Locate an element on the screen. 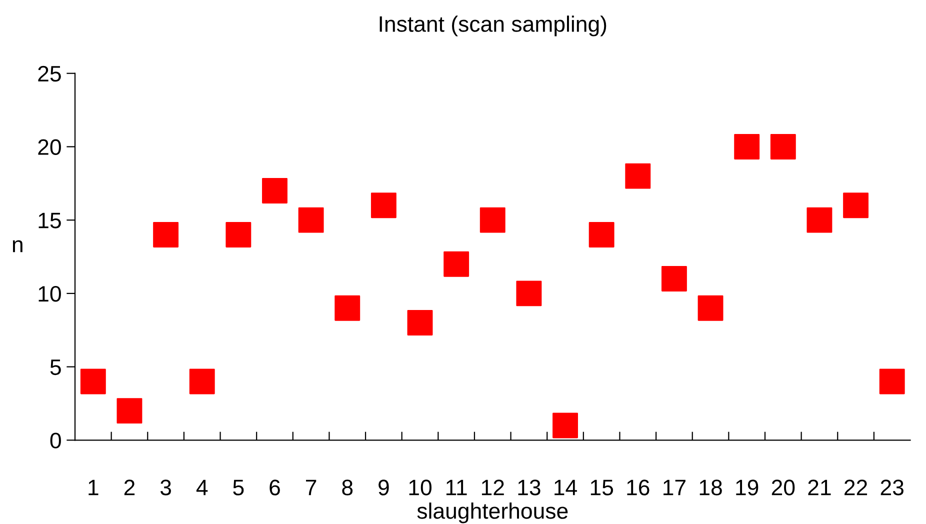 The height and width of the screenshot is (524, 926). x-tick-label: 23 is located at coordinates (892, 488).